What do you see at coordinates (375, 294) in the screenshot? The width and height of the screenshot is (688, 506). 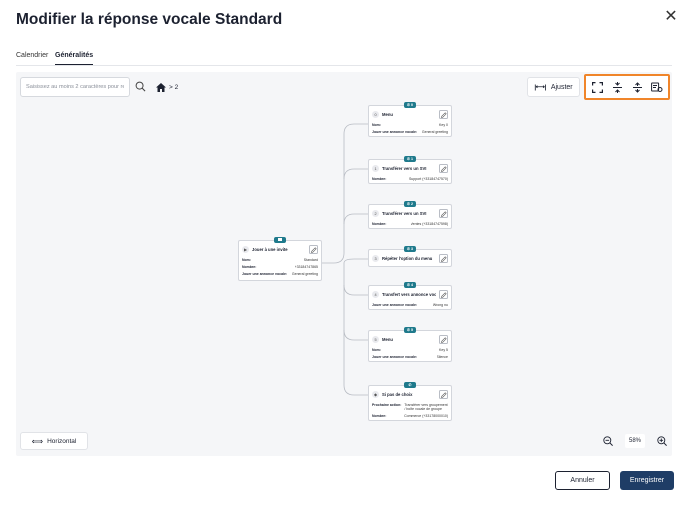 I see `node-number: 4` at bounding box center [375, 294].